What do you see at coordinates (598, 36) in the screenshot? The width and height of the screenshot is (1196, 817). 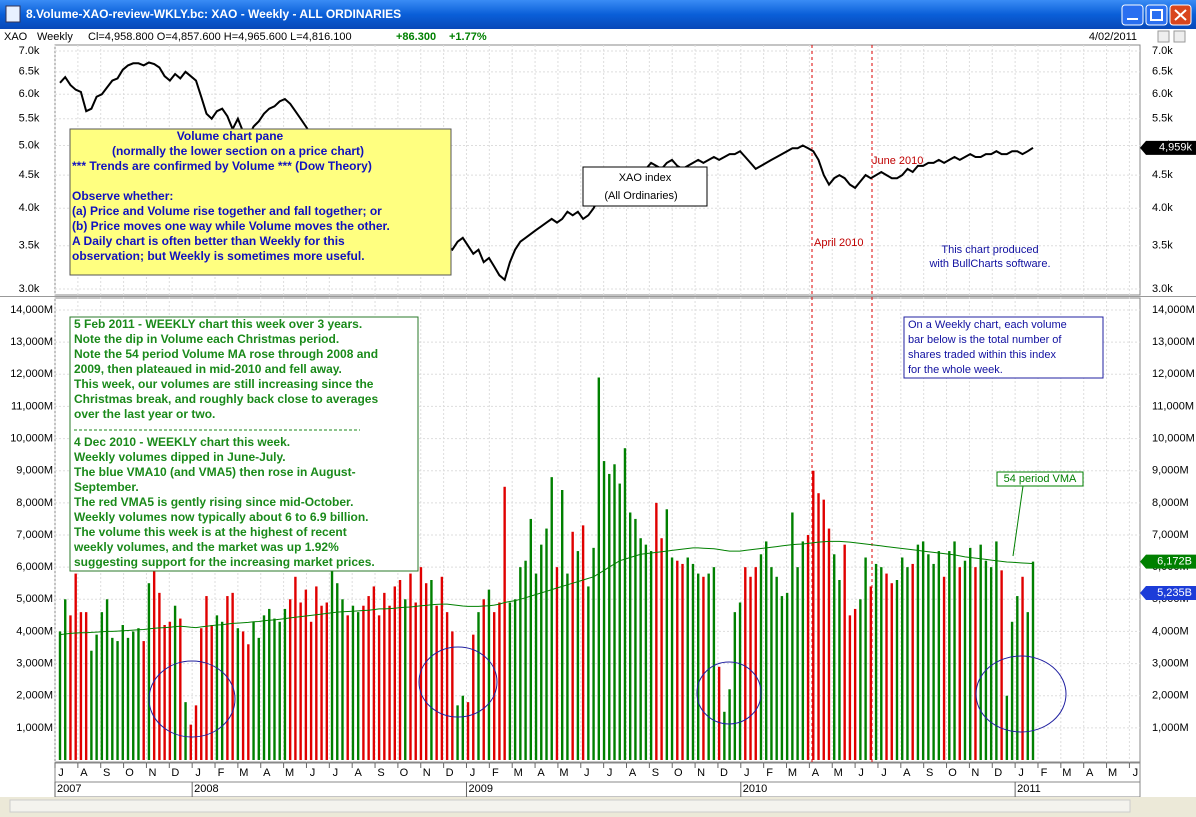 I see `info-bar` at bounding box center [598, 36].